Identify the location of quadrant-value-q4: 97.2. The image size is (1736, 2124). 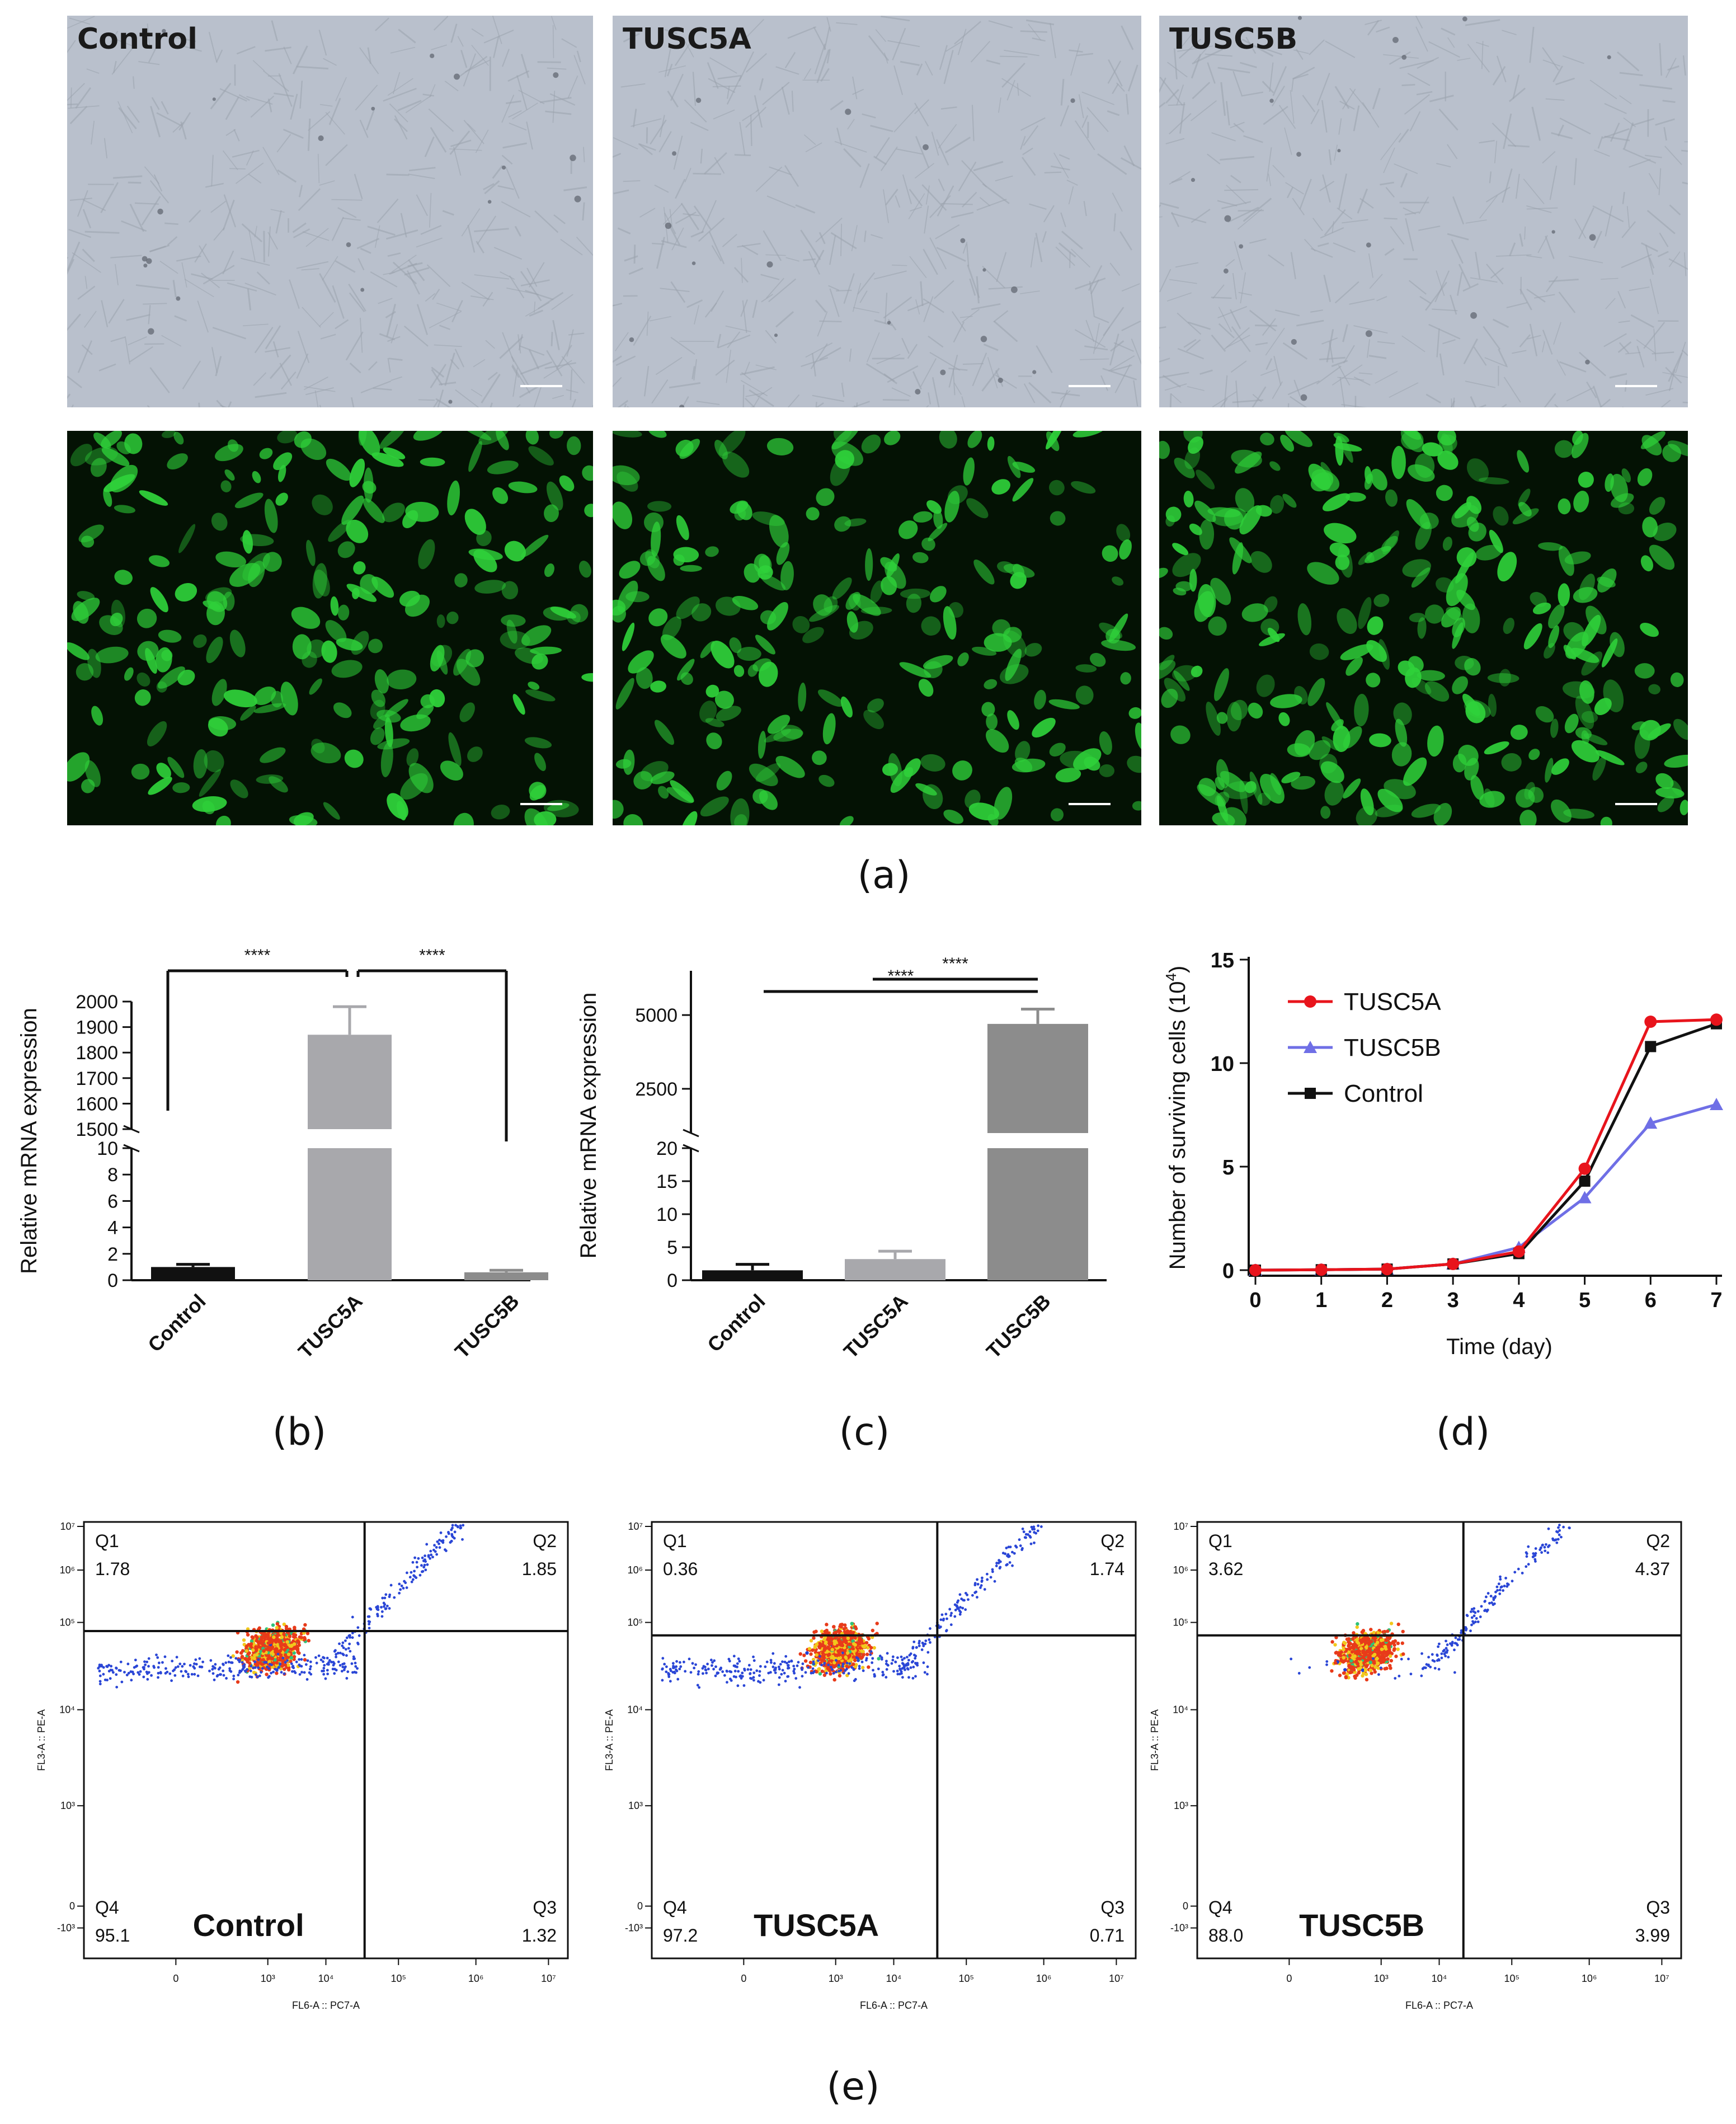
(680, 1936).